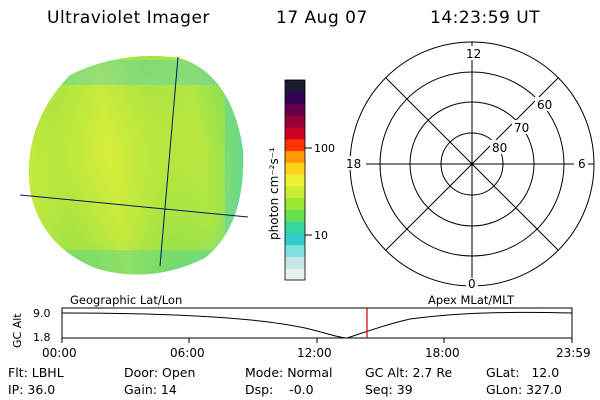  I want to click on strip-ytick-bottom: 1.8, so click(42, 337).